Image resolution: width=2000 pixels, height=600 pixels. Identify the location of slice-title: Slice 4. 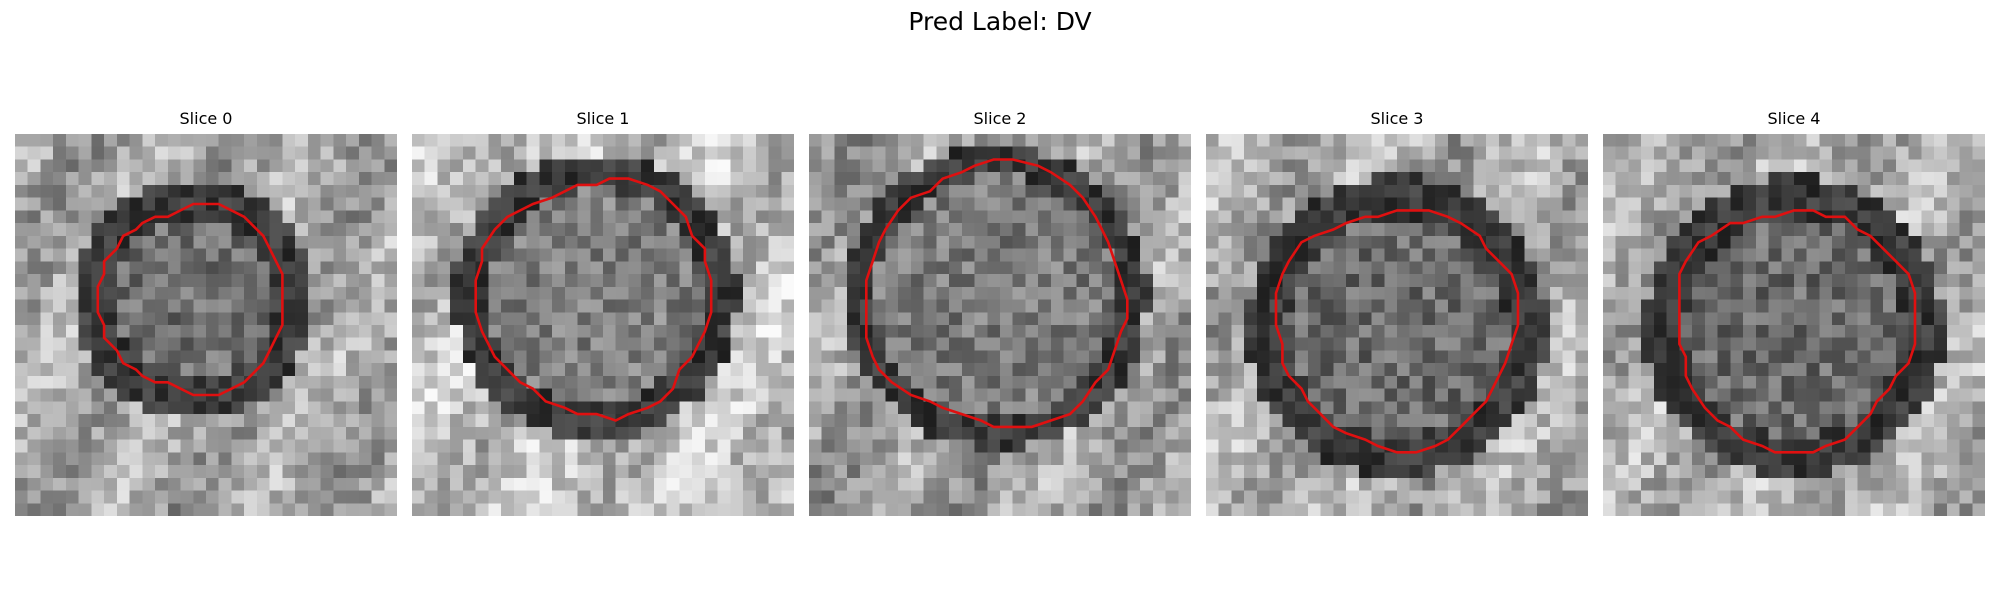
(1794, 118).